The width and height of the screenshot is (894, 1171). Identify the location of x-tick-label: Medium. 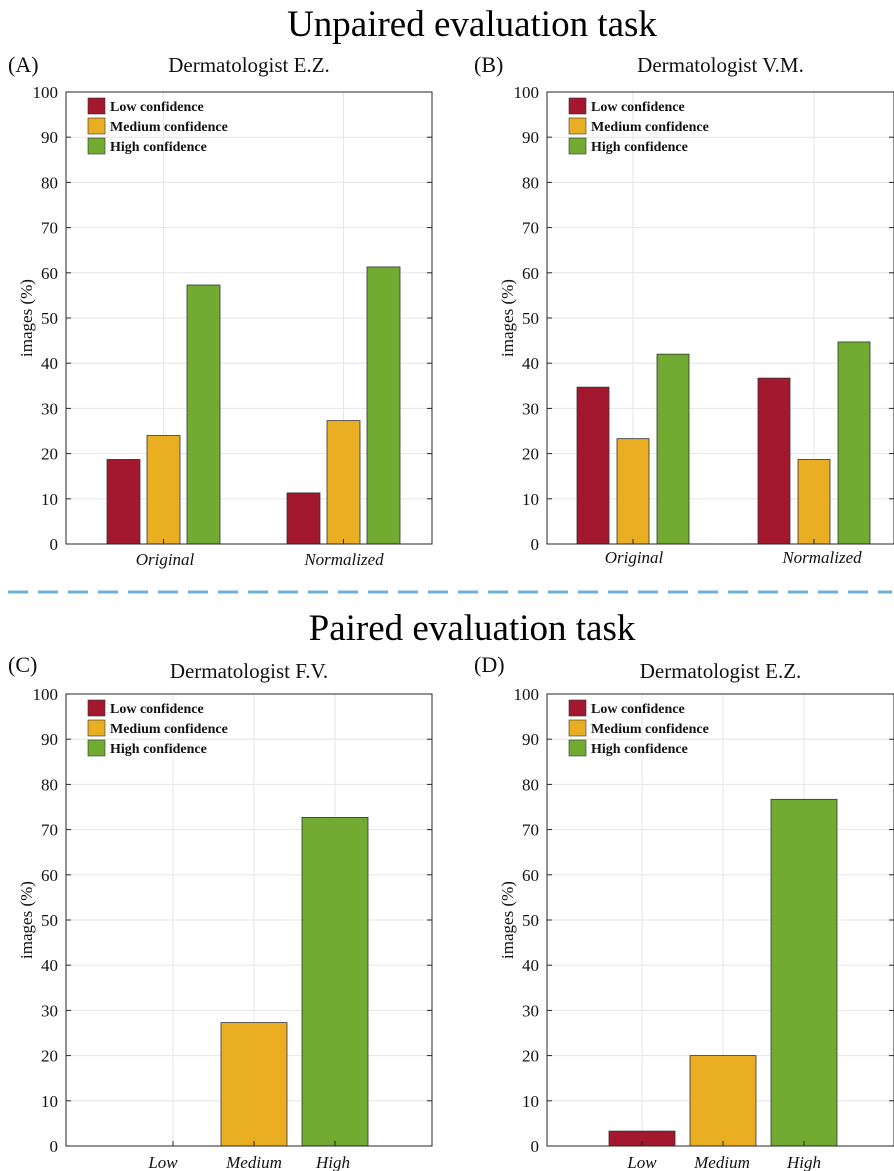
(253, 1162).